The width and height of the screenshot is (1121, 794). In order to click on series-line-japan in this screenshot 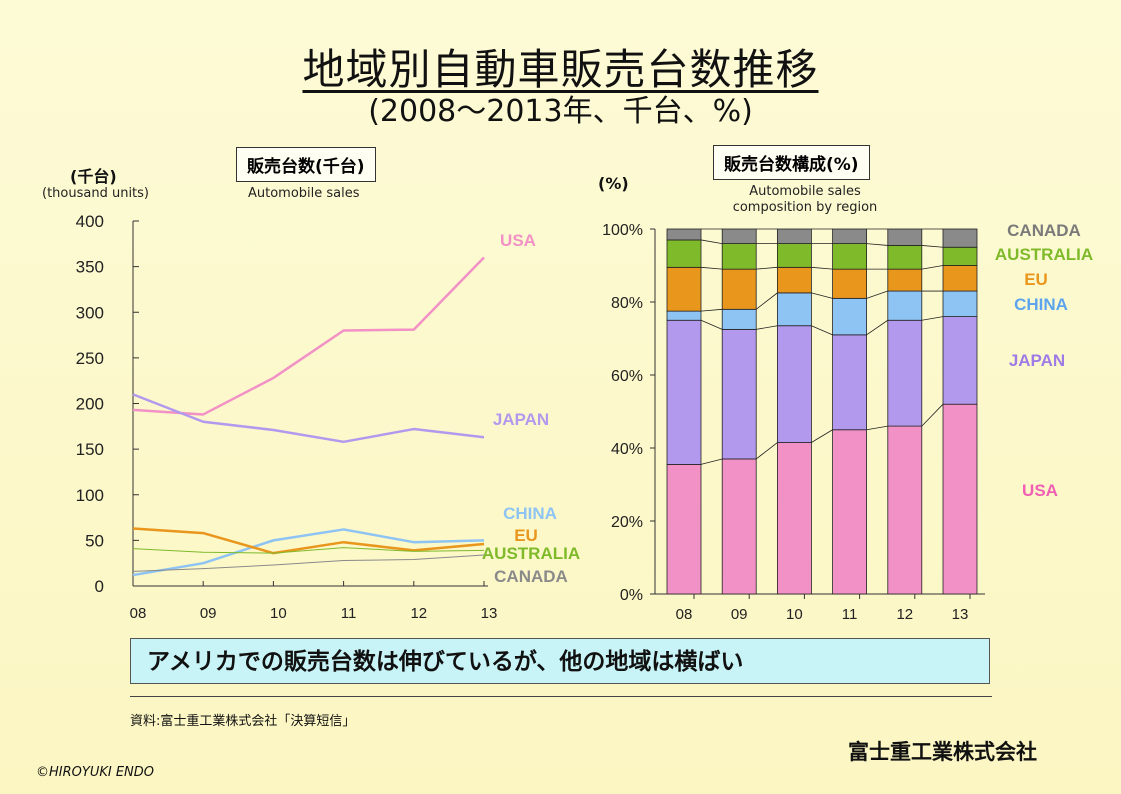, I will do `click(308, 418)`.